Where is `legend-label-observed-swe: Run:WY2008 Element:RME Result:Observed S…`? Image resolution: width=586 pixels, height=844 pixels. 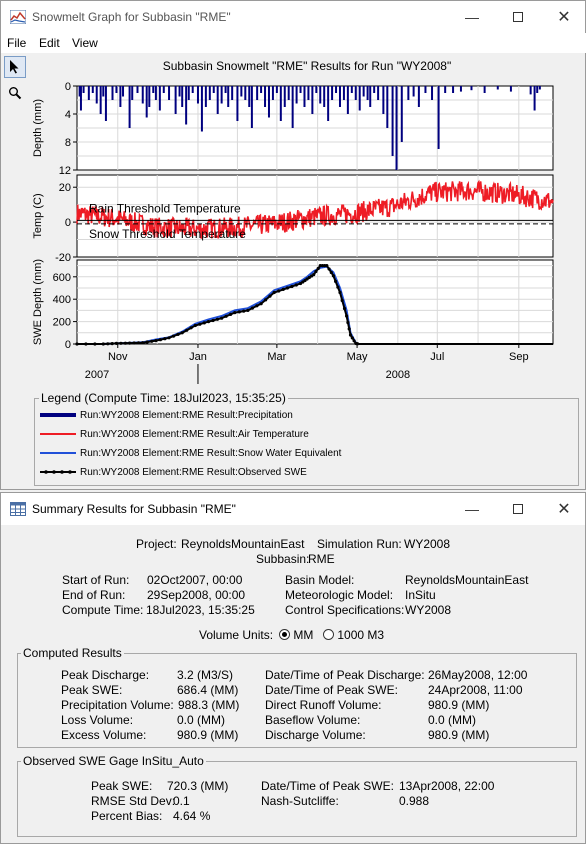
legend-label-observed-swe: Run:WY2008 Element:RME Result:Observed S… is located at coordinates (193, 472).